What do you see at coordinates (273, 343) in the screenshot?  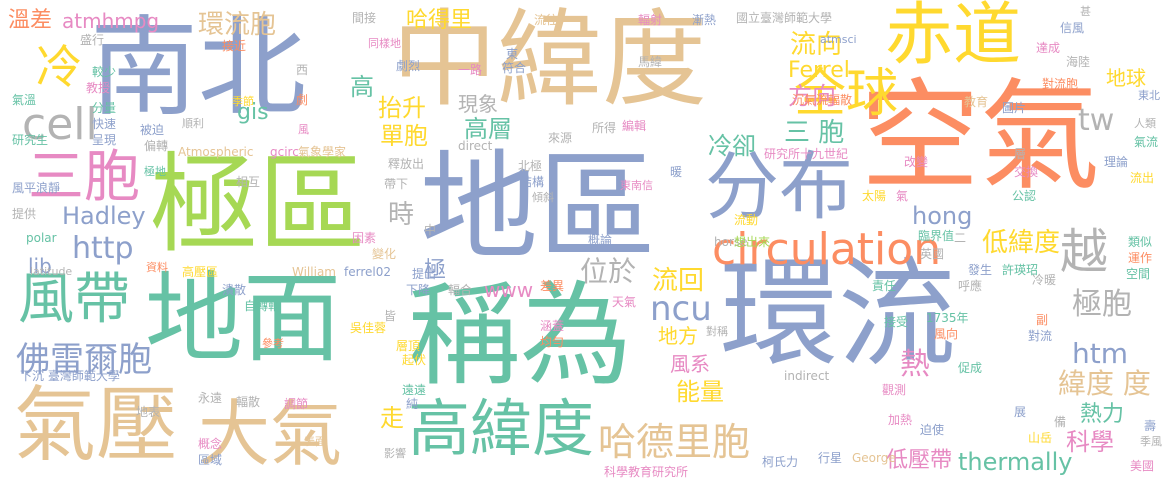 I see `word-cankao: 參考` at bounding box center [273, 343].